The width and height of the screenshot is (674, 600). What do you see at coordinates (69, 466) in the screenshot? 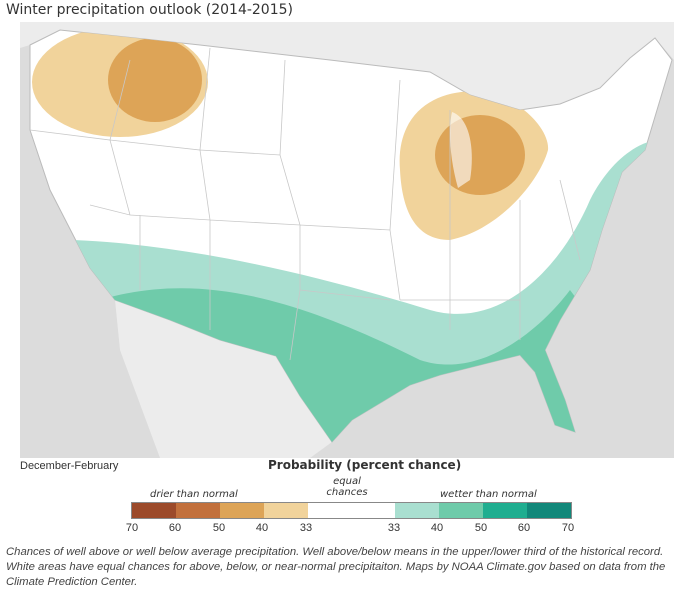
I see `season-label: December-February` at bounding box center [69, 466].